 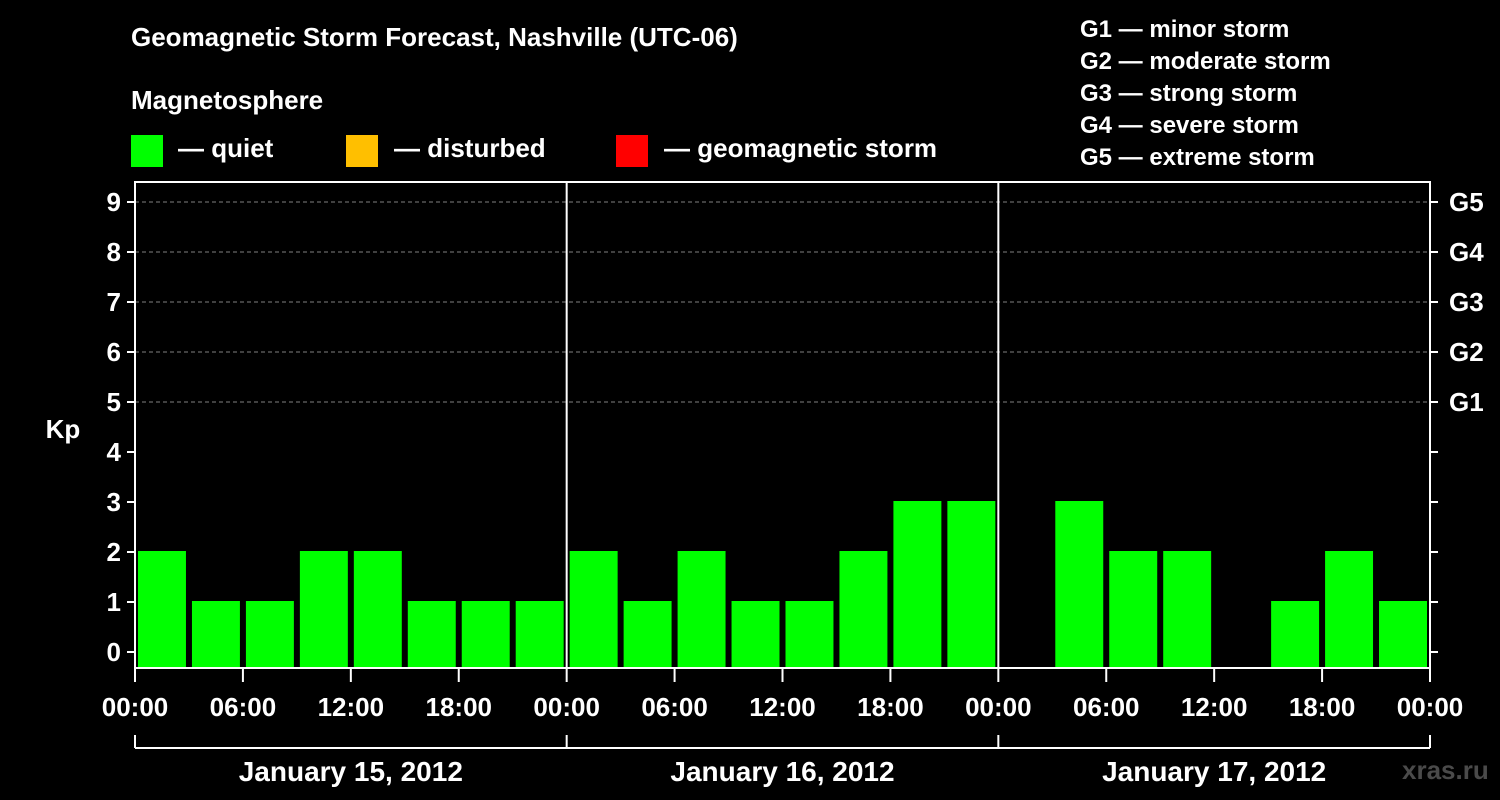 I want to click on y-tick-label: 0, so click(x=114, y=652).